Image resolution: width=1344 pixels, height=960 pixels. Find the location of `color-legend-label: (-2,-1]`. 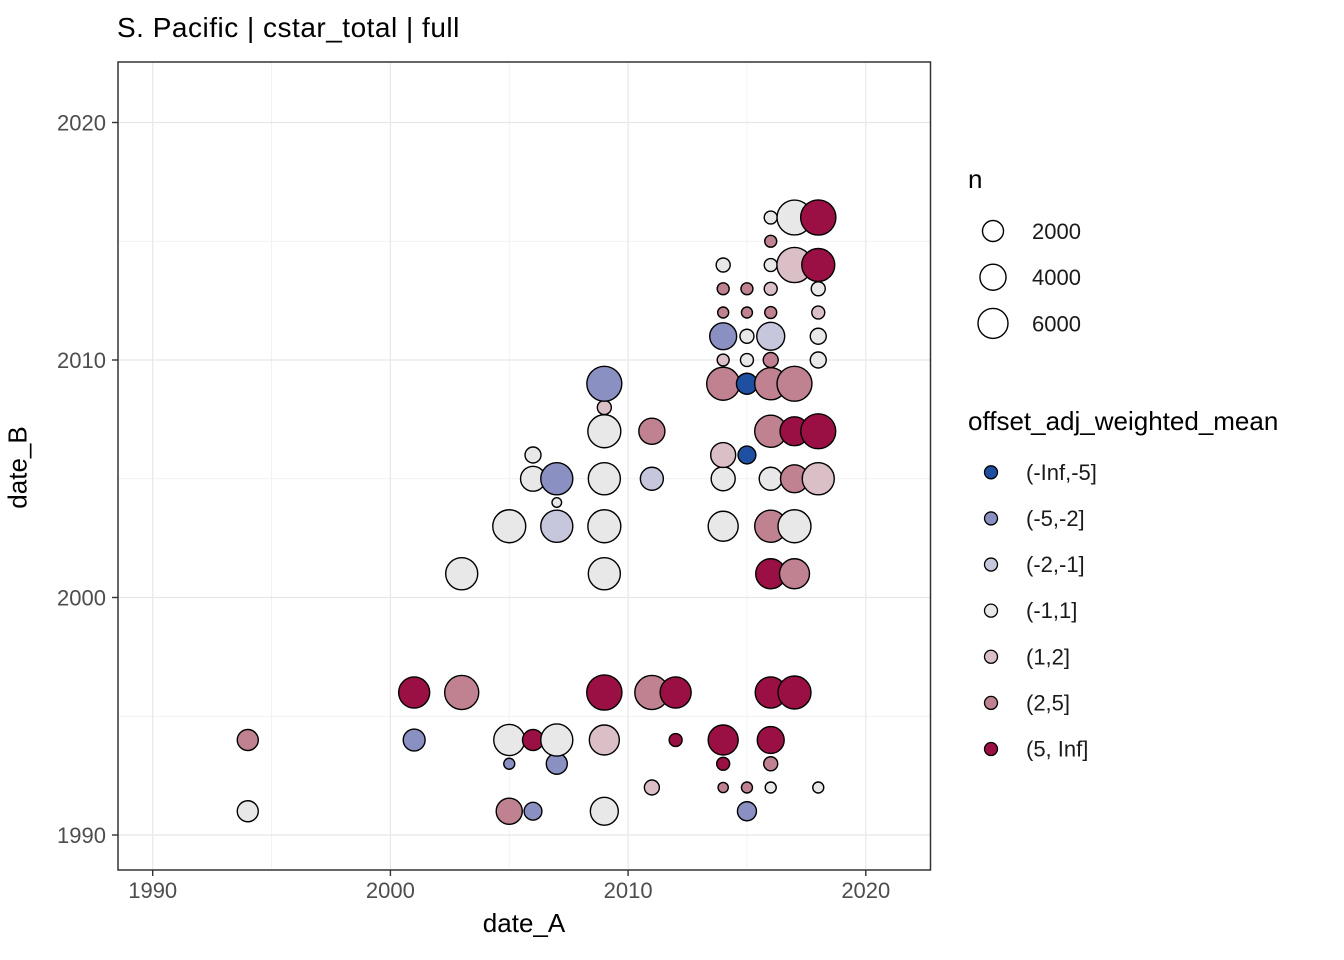

color-legend-label: (-2,-1] is located at coordinates (1055, 564).